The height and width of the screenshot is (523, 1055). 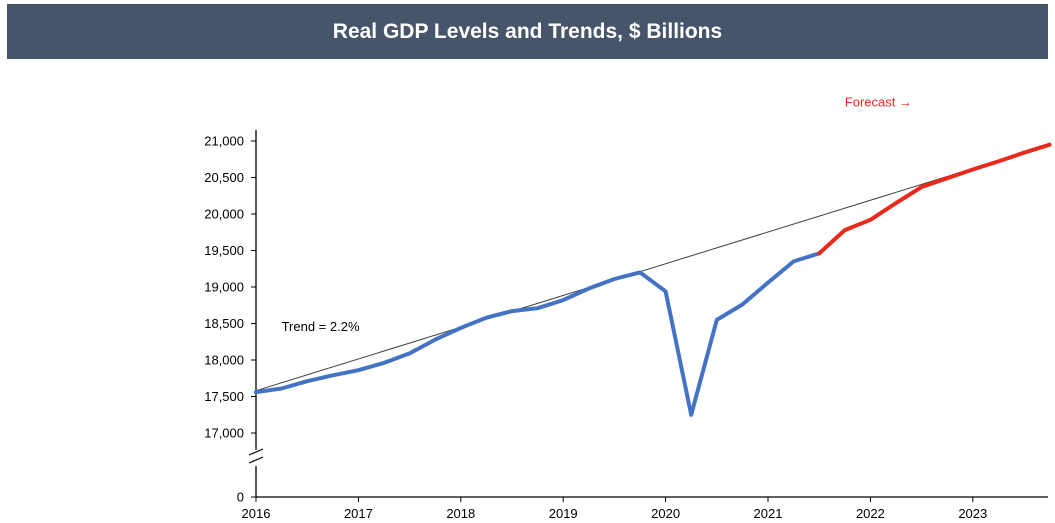 I want to click on x-tick-label: 2023, so click(x=972, y=513).